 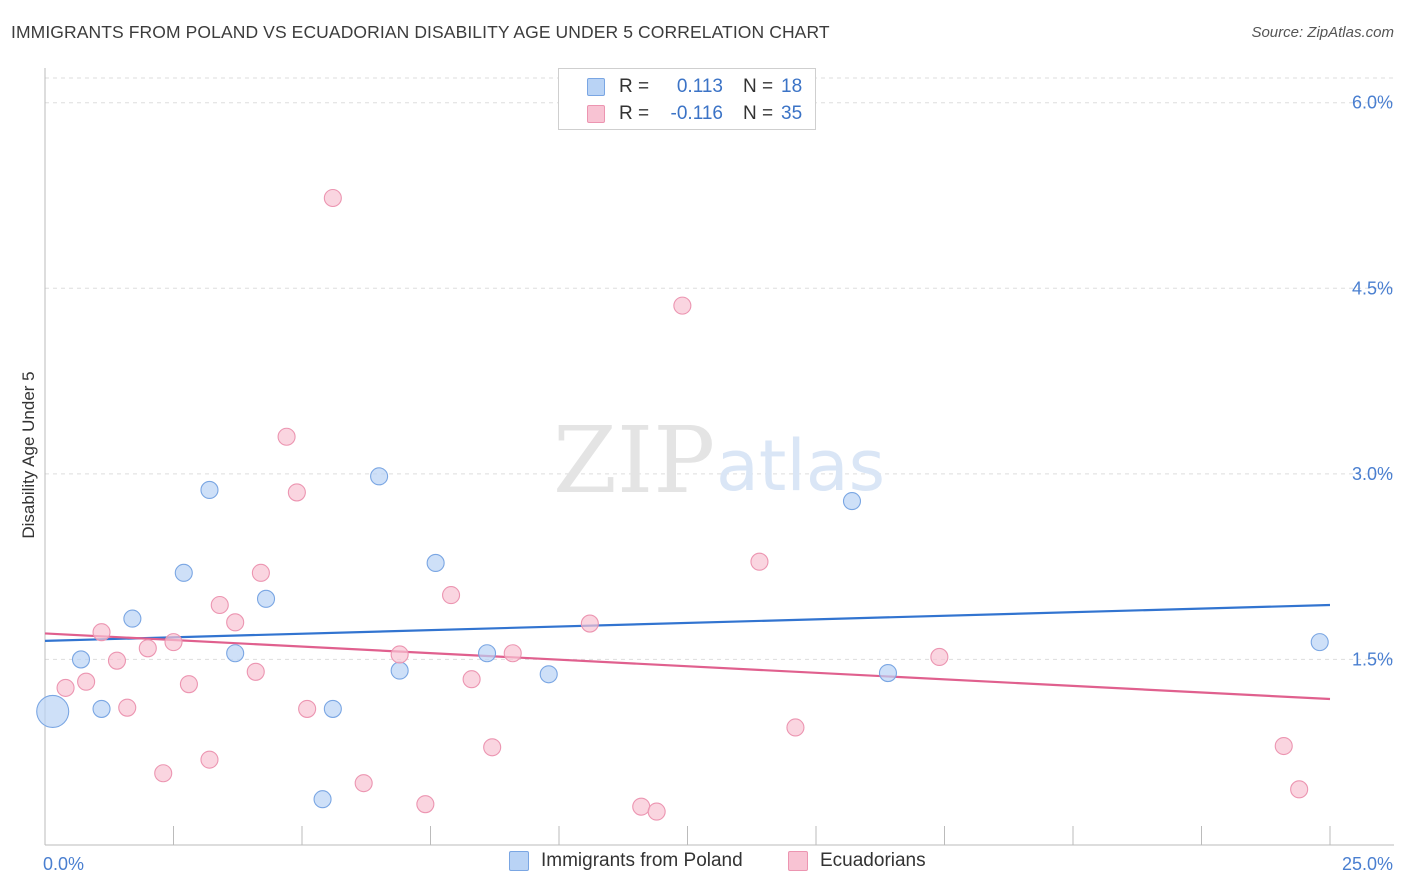 I want to click on legend-item-poland: Immigrants from Poland, so click(x=626, y=861).